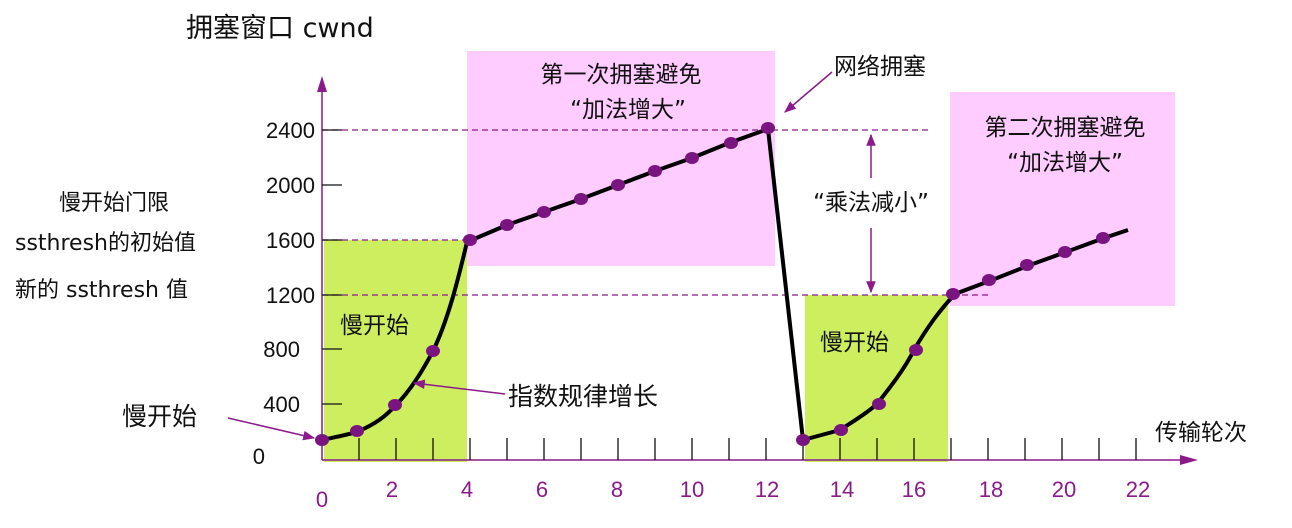 This screenshot has height=528, width=1292. Describe the element at coordinates (392, 489) in the screenshot. I see `svg-text: 2` at that location.